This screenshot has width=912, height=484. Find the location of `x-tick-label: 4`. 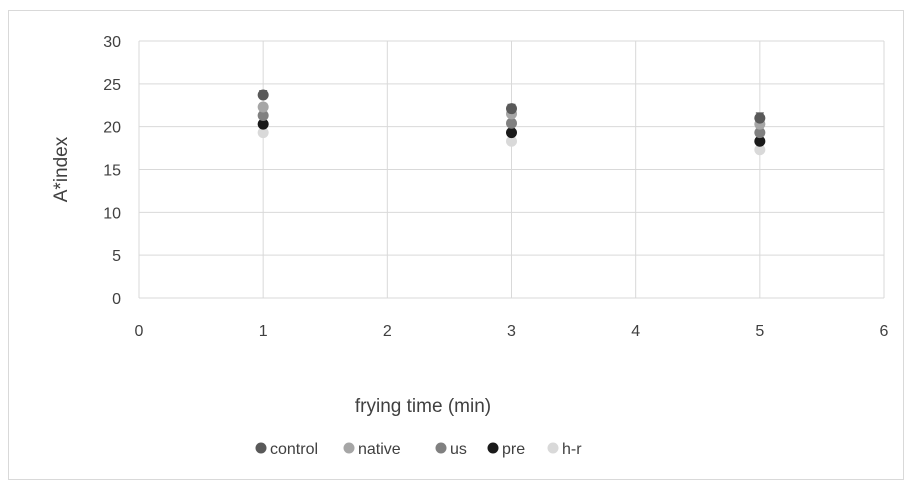

x-tick-label: 4 is located at coordinates (635, 331).